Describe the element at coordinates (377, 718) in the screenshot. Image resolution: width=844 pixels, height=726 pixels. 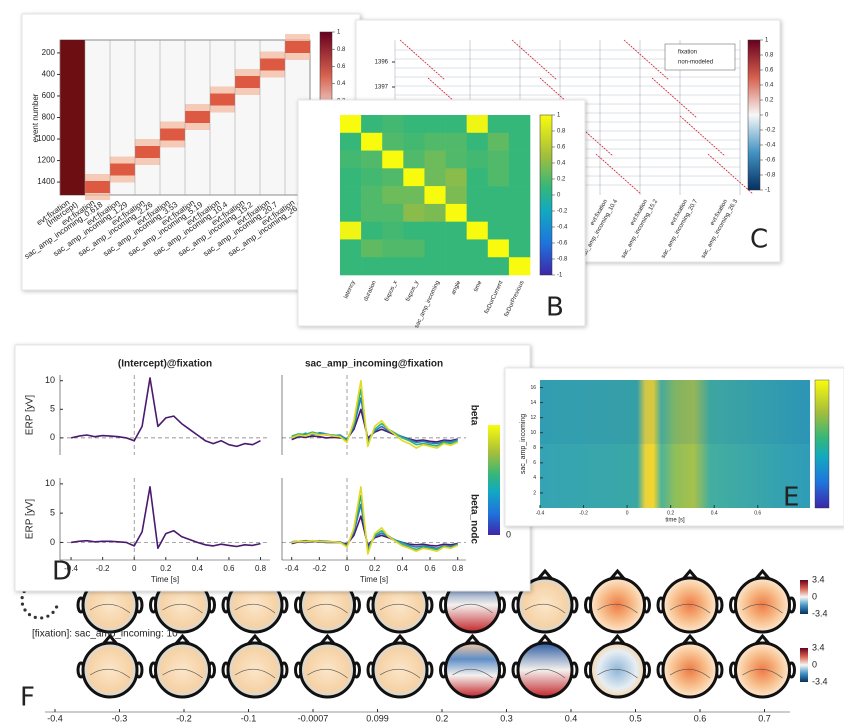
I see `time-tick-label: 0.099` at that location.